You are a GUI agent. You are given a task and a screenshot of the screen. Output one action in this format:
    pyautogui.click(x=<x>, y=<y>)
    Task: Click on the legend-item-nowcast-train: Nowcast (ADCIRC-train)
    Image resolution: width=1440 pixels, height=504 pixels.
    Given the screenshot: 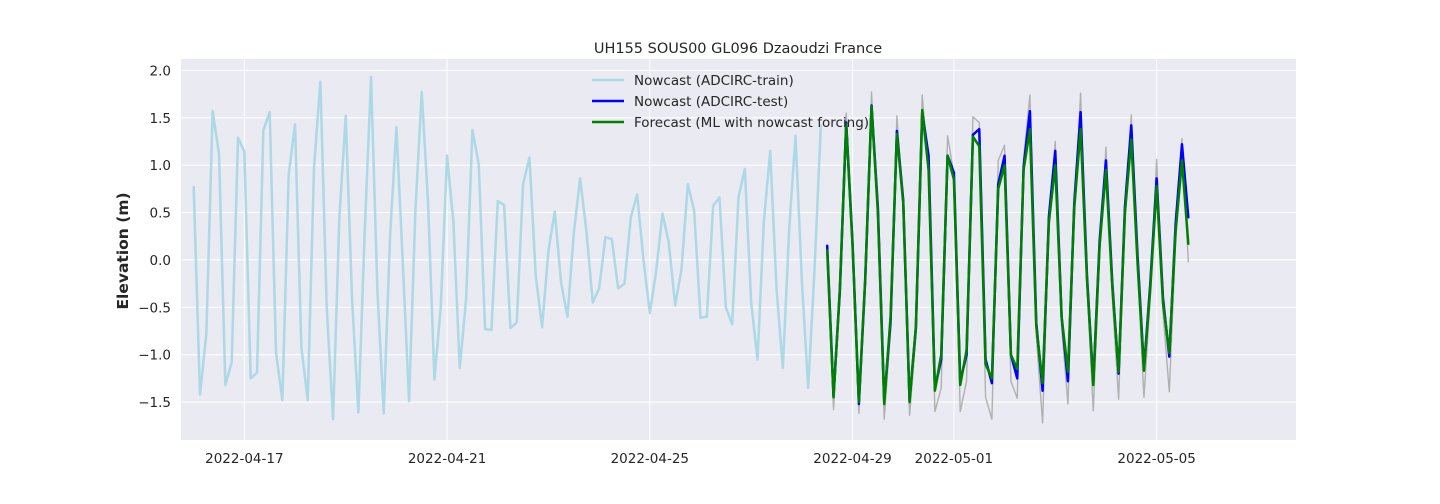 What is the action you would take?
    pyautogui.click(x=693, y=81)
    